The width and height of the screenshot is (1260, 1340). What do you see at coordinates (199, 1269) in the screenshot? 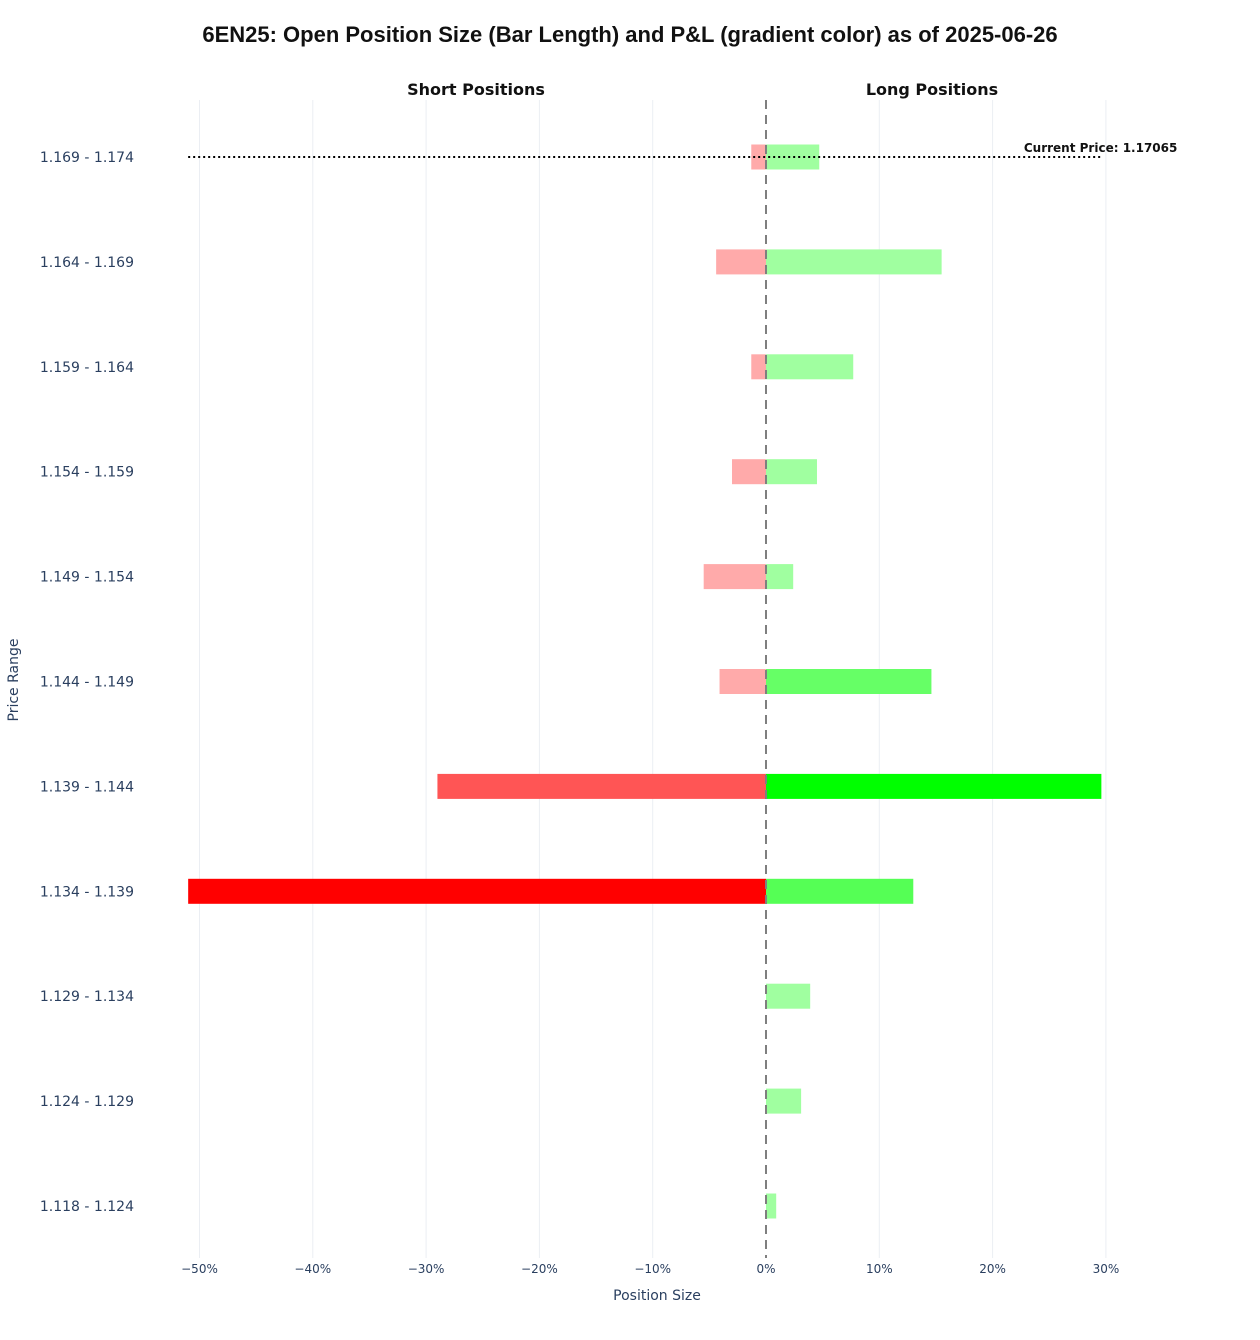
I see `x-tick-label: −50%` at bounding box center [199, 1269].